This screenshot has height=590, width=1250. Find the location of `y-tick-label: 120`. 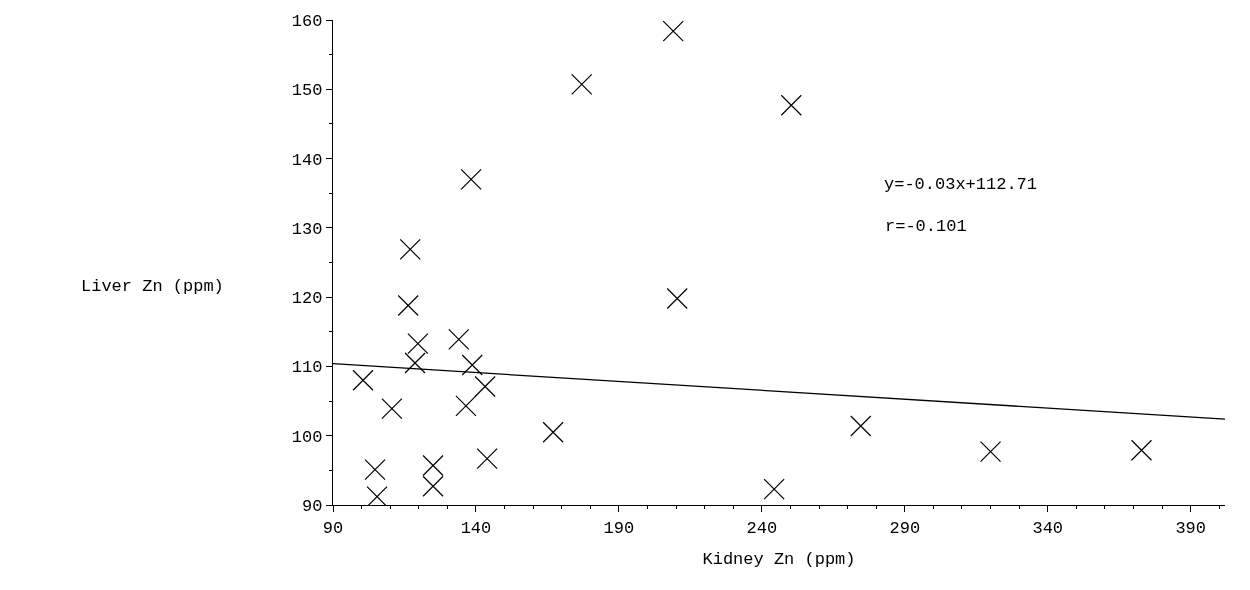

y-tick-label: 120 is located at coordinates (307, 299).